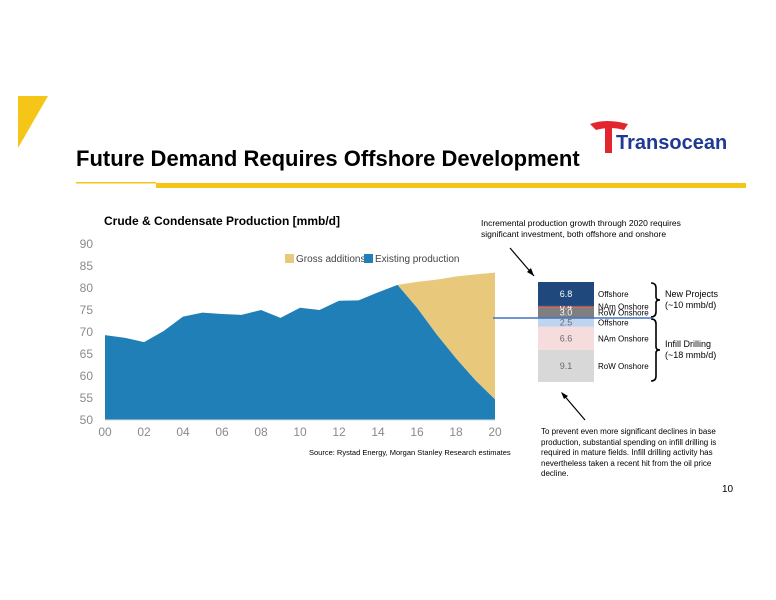 Image resolution: width=776 pixels, height=600 pixels. What do you see at coordinates (671, 143) in the screenshot?
I see `logo-text: Transocean` at bounding box center [671, 143].